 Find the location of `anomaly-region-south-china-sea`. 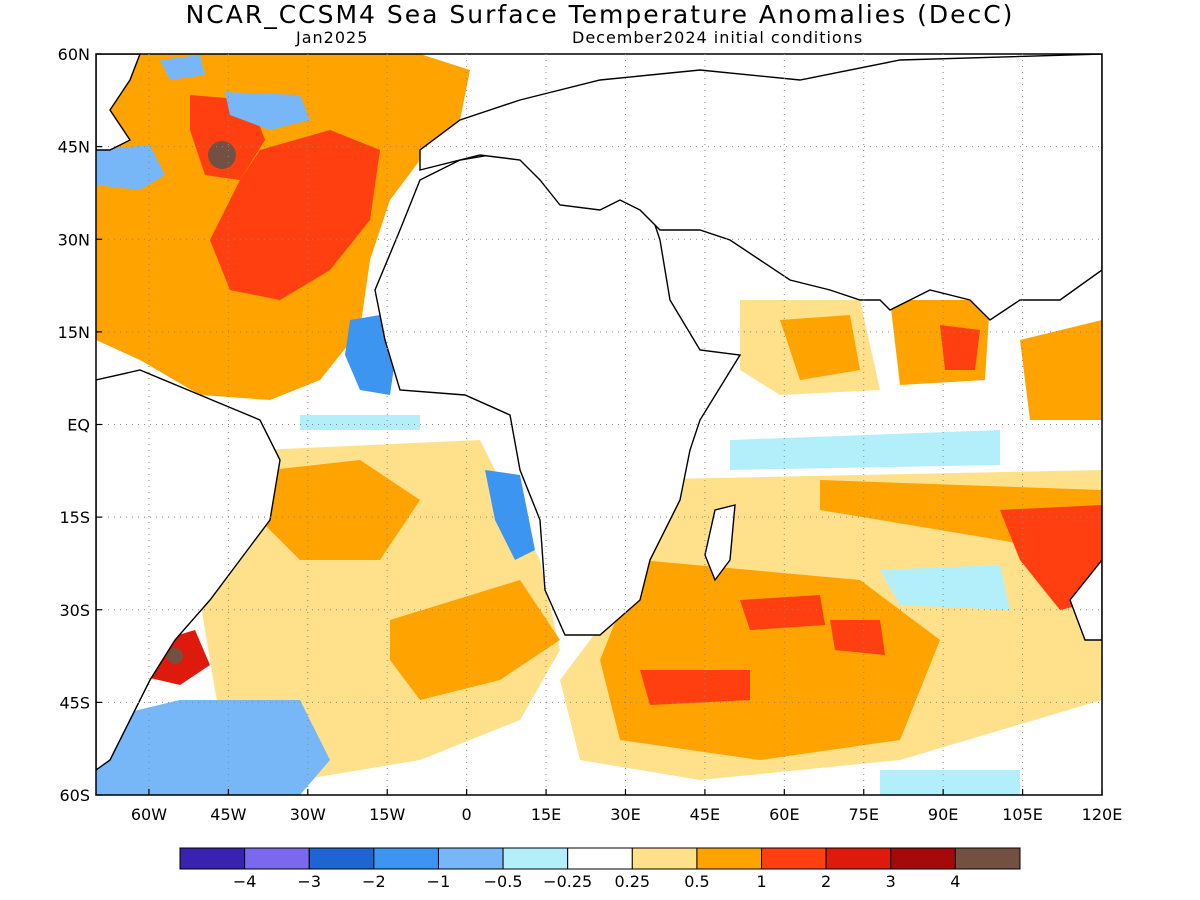

anomaly-region-south-china-sea is located at coordinates (1061, 370).